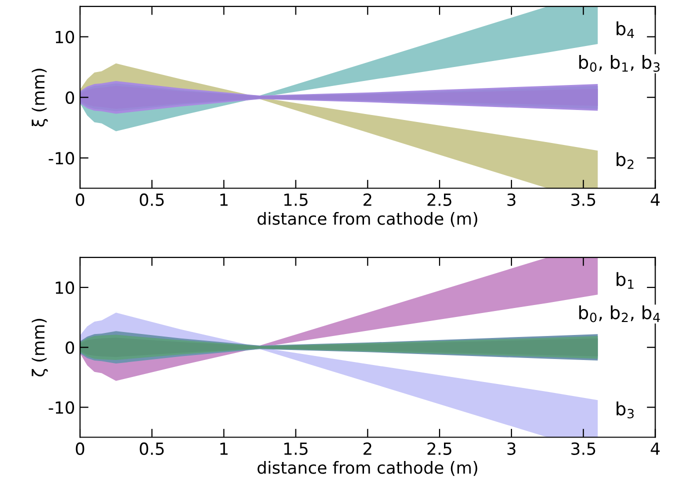 The width and height of the screenshot is (684, 498). What do you see at coordinates (625, 29) in the screenshot?
I see `annotation: b$_{4}$` at bounding box center [625, 29].